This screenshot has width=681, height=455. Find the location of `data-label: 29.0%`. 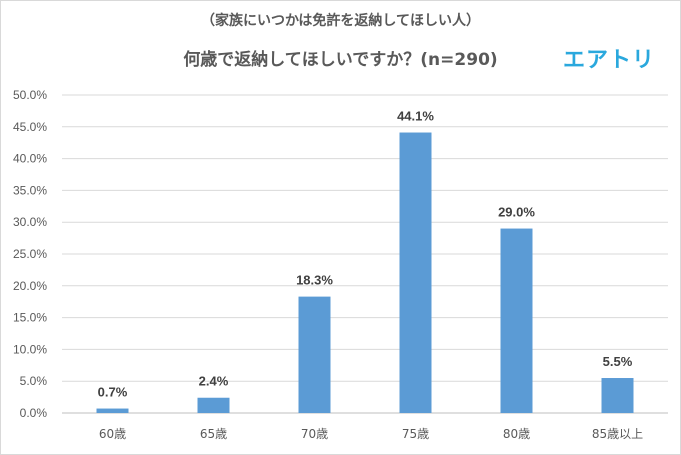

data-label: 29.0% is located at coordinates (516, 212).